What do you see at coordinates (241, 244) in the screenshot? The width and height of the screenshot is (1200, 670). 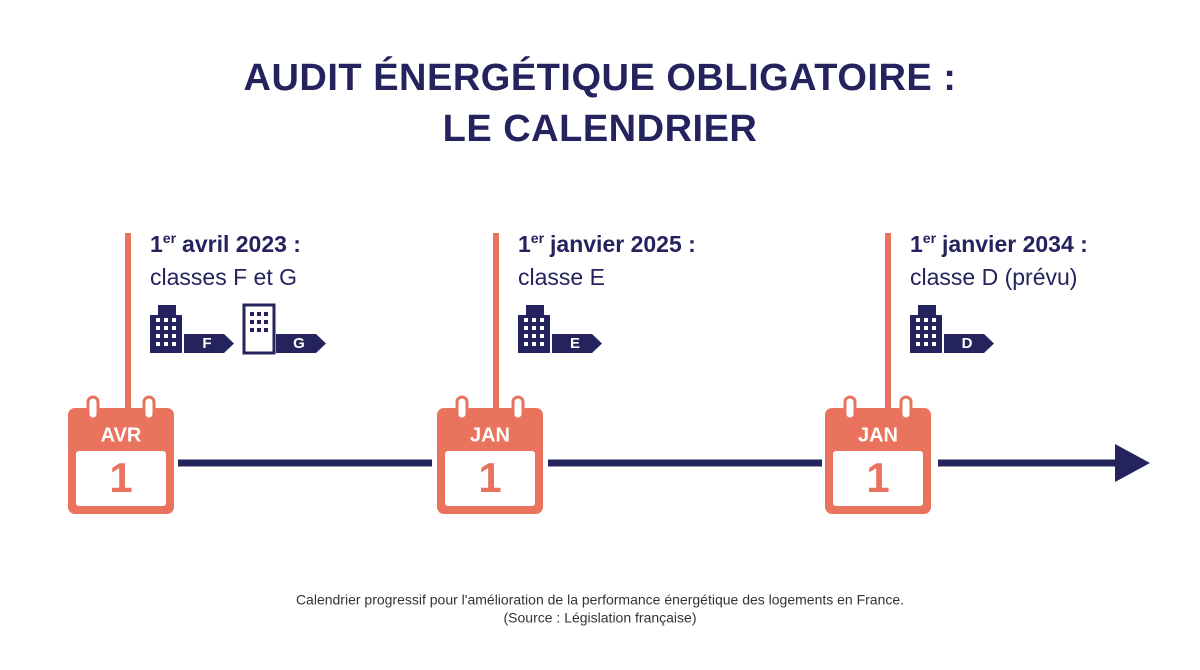 I see `date-rest: avril 2023 :` at bounding box center [241, 244].